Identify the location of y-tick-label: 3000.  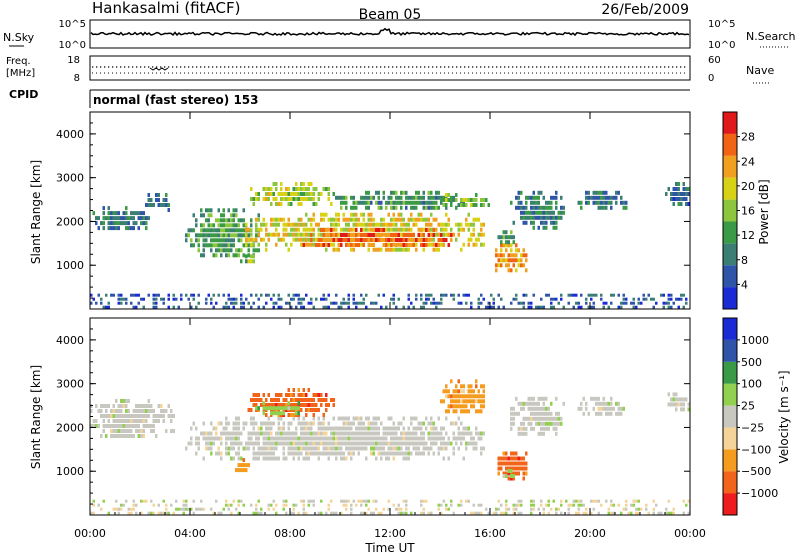
(70, 384).